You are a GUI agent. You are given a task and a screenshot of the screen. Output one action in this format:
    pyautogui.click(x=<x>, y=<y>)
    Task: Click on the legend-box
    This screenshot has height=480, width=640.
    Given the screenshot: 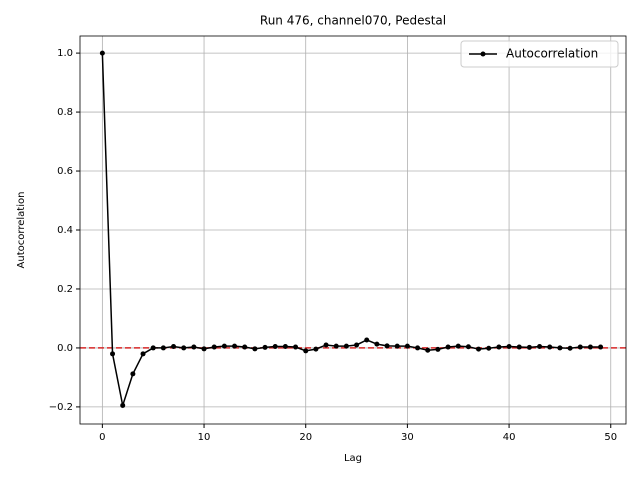 What is the action you would take?
    pyautogui.click(x=539, y=54)
    